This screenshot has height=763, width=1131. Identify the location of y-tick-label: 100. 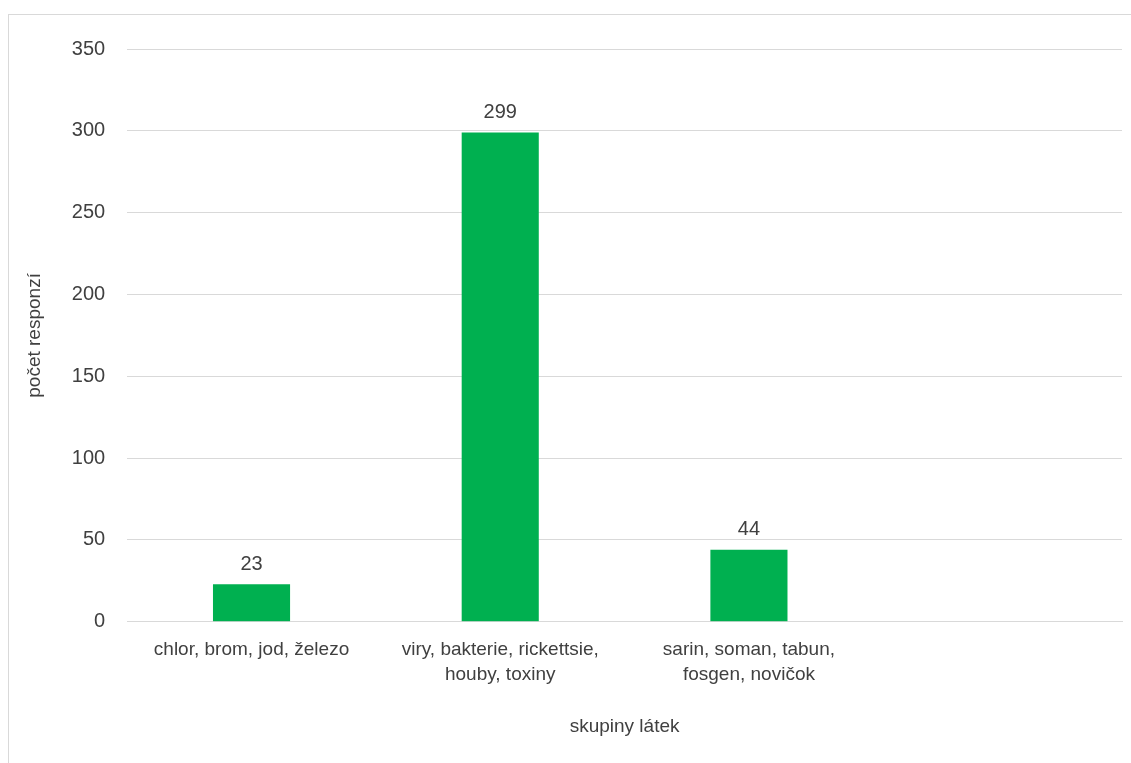
(88, 456).